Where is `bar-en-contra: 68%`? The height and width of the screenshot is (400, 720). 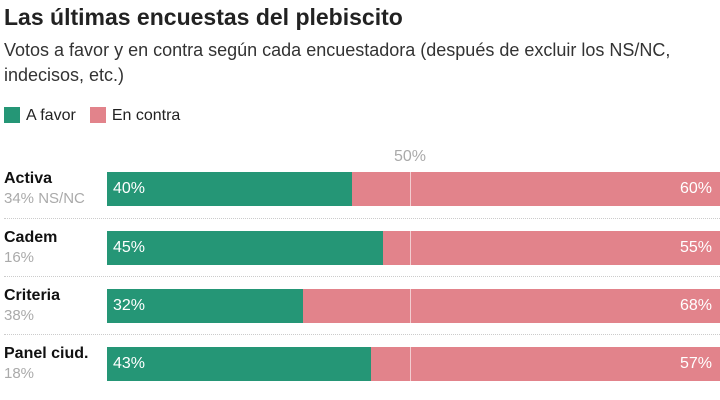 bar-en-contra: 68% is located at coordinates (511, 306).